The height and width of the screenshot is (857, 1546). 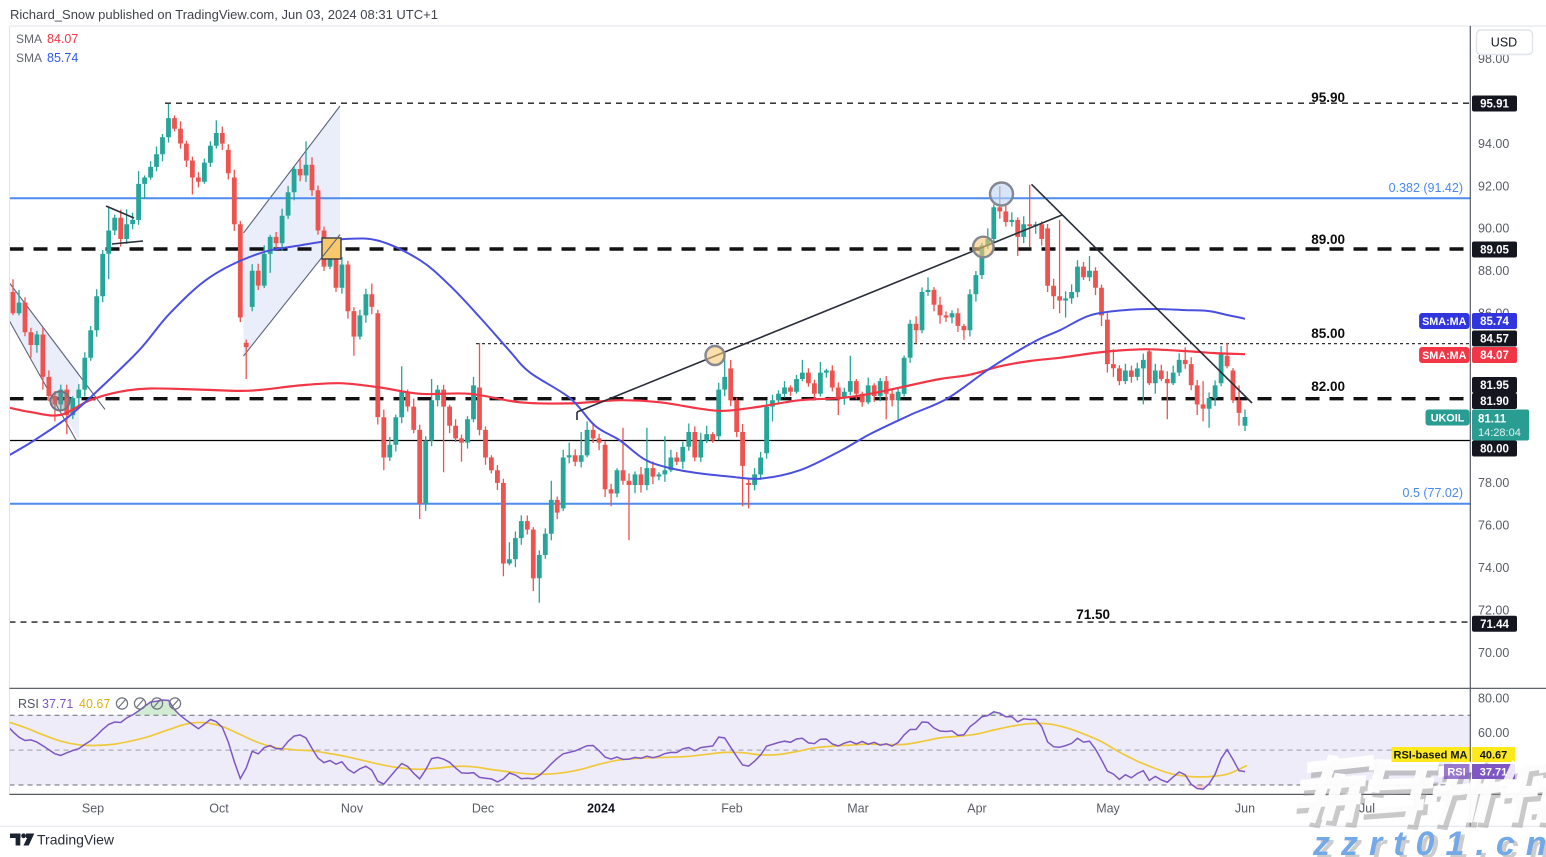 What do you see at coordinates (1493, 611) in the screenshot?
I see `svg-text: 72.00` at bounding box center [1493, 611].